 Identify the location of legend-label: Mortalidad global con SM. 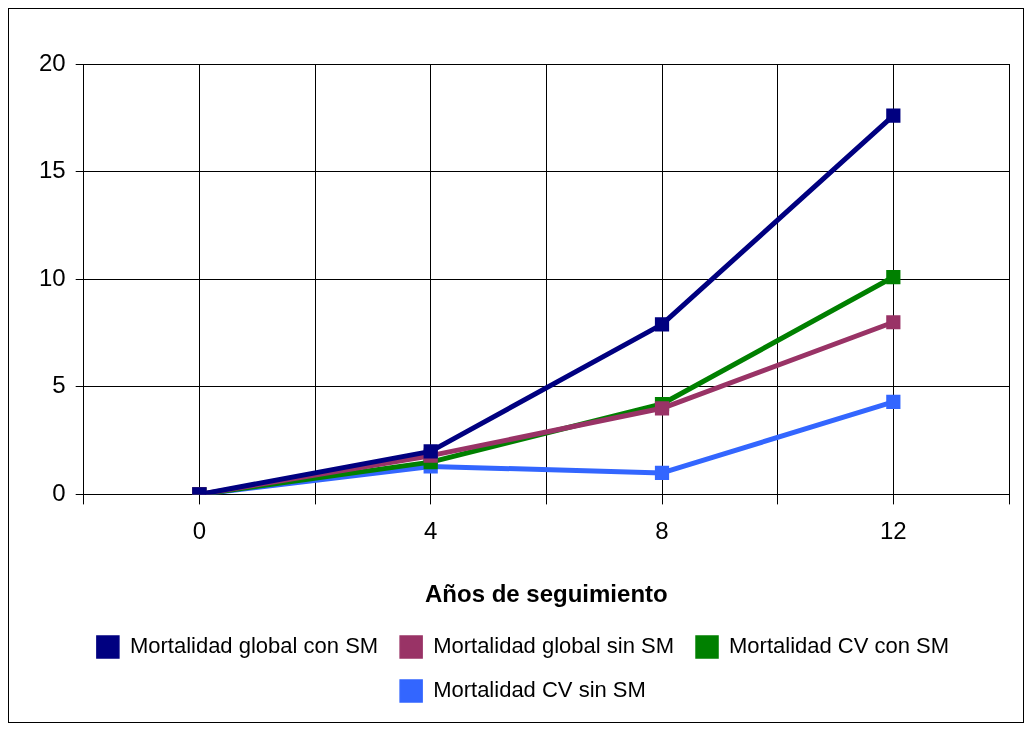
(254, 646).